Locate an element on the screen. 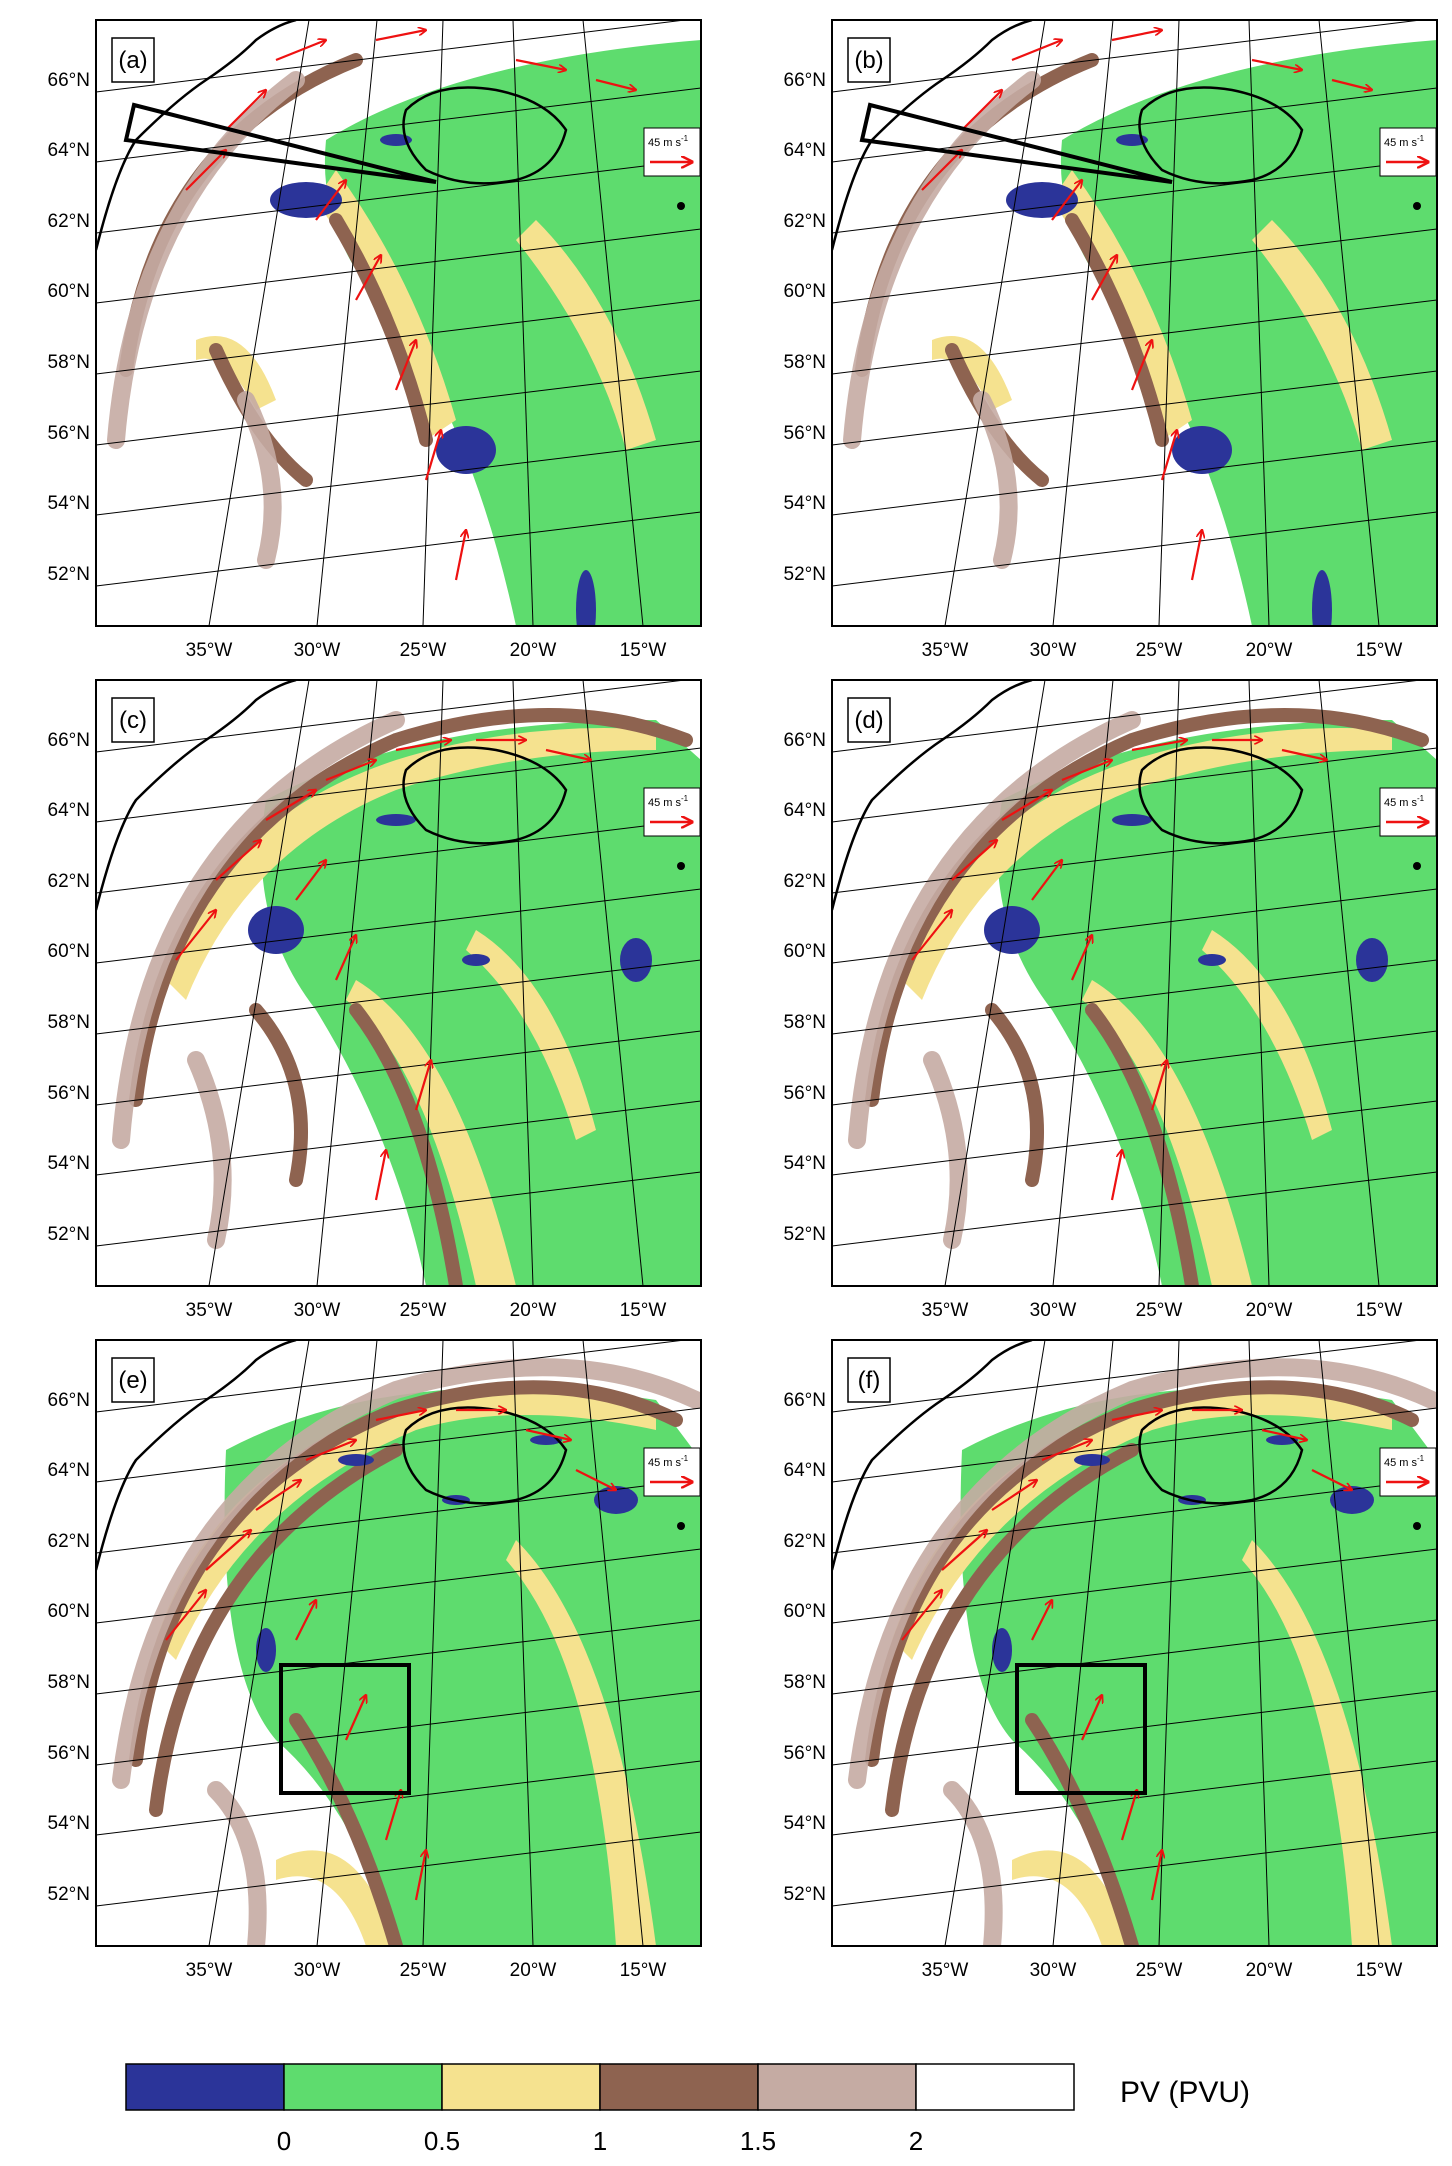  svg-text: (b) is located at coordinates (868, 60).